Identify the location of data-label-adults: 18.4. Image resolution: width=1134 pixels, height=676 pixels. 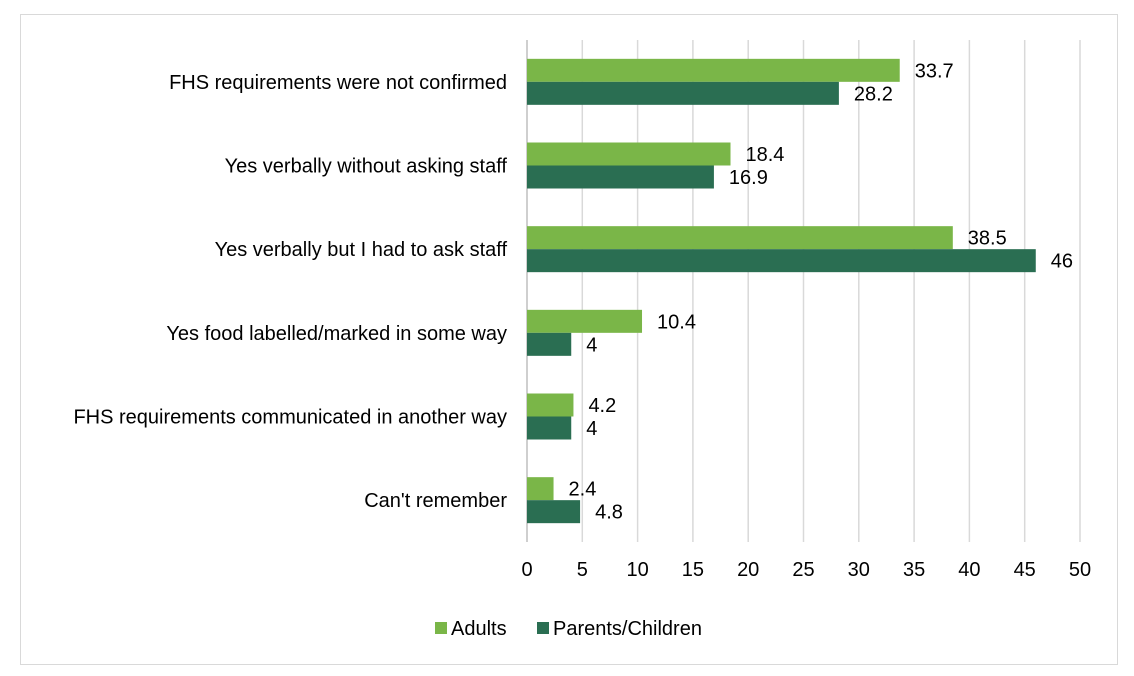
(765, 155).